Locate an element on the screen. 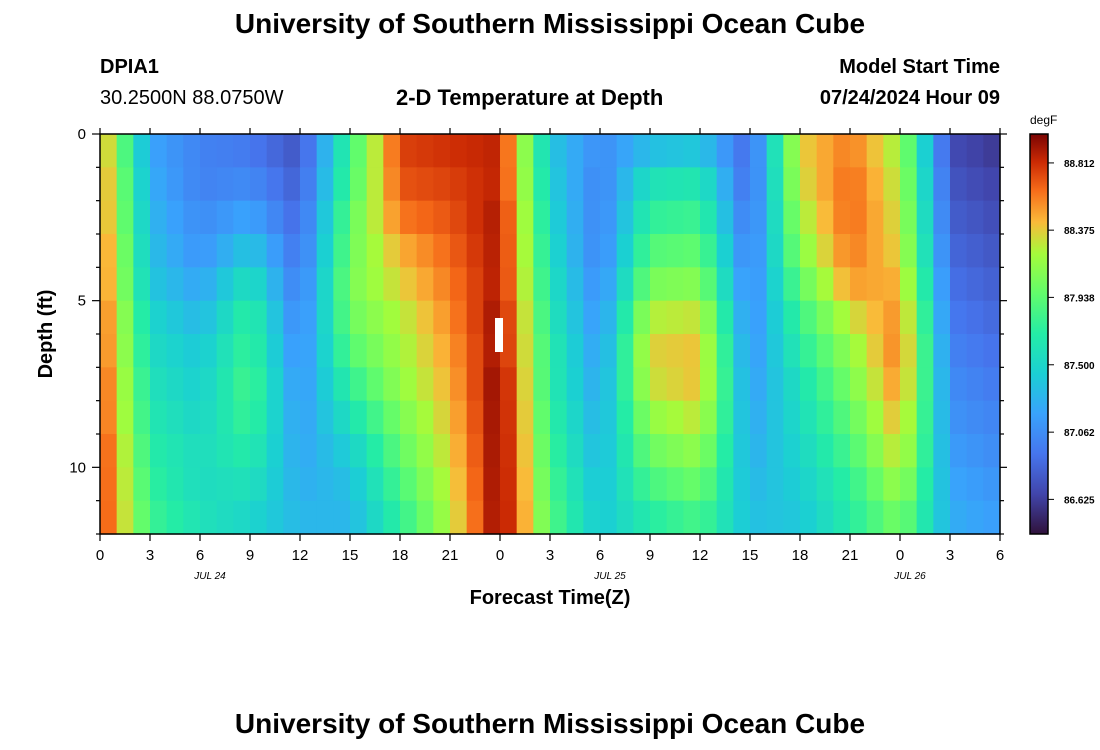  colorbar-tick-label: 86.625 is located at coordinates (1079, 500).